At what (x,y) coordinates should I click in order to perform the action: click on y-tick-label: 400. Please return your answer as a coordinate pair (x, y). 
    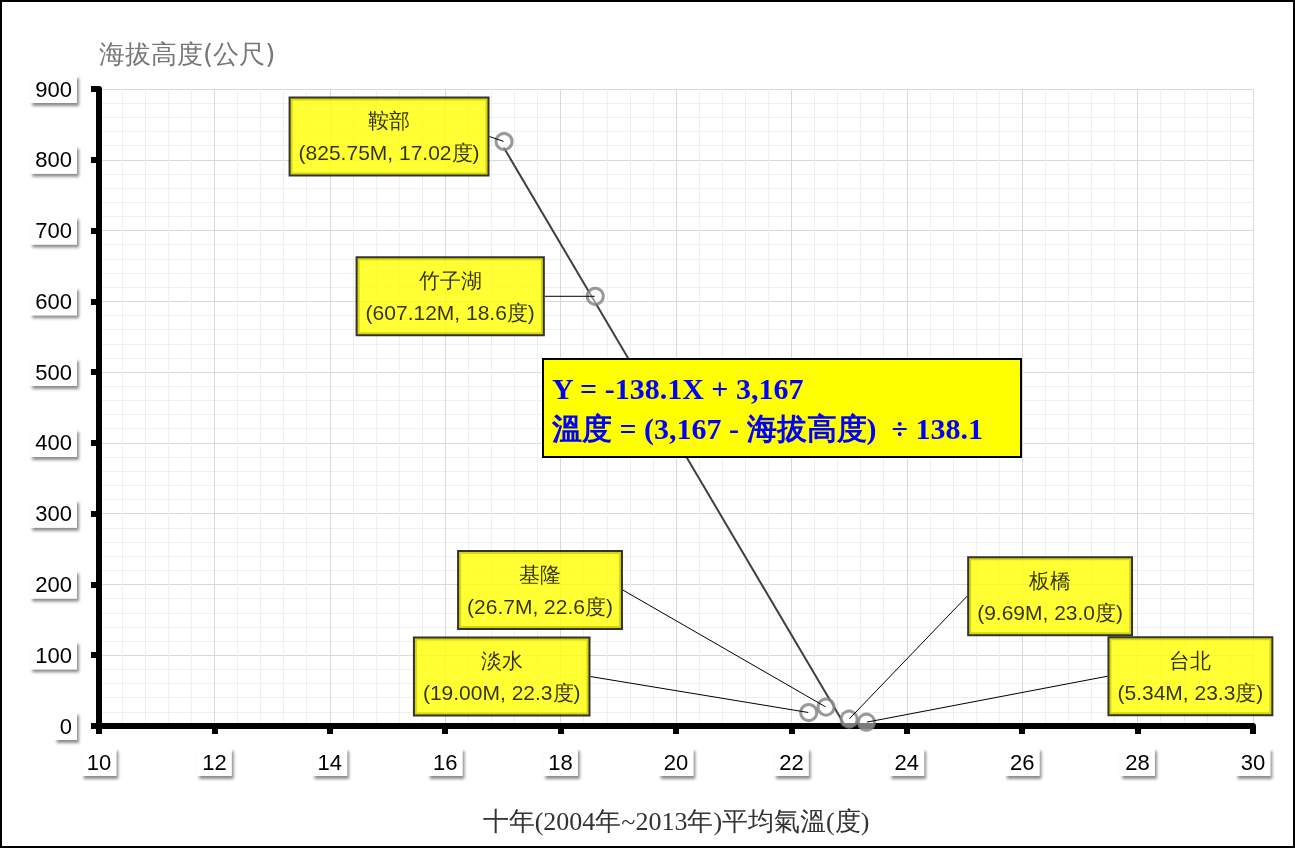
    Looking at the image, I should click on (53, 443).